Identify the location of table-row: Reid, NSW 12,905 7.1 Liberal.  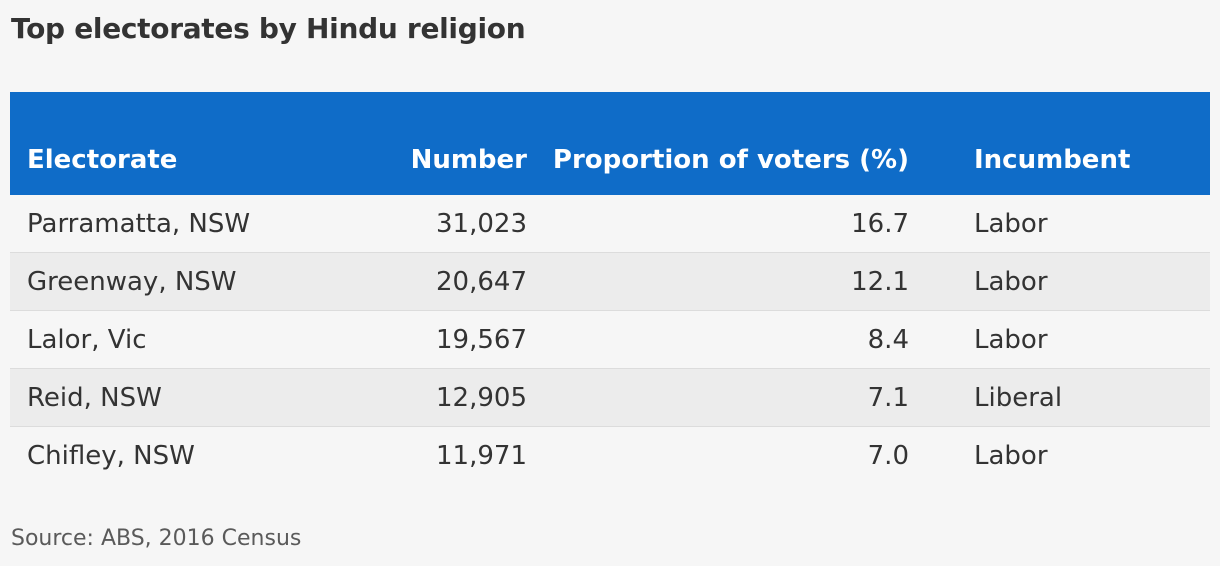
(610, 397).